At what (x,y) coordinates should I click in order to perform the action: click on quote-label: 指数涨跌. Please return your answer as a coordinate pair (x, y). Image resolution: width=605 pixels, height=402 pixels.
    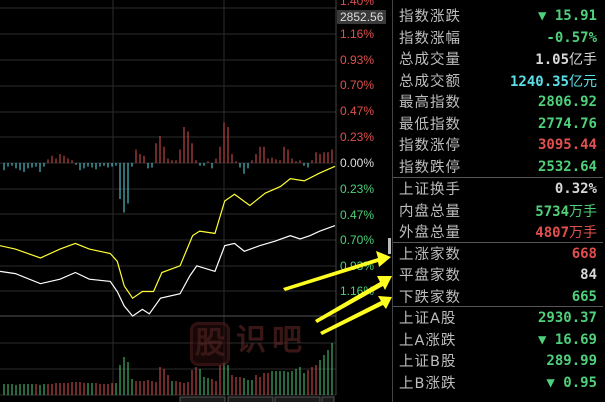
    Looking at the image, I should click on (430, 17).